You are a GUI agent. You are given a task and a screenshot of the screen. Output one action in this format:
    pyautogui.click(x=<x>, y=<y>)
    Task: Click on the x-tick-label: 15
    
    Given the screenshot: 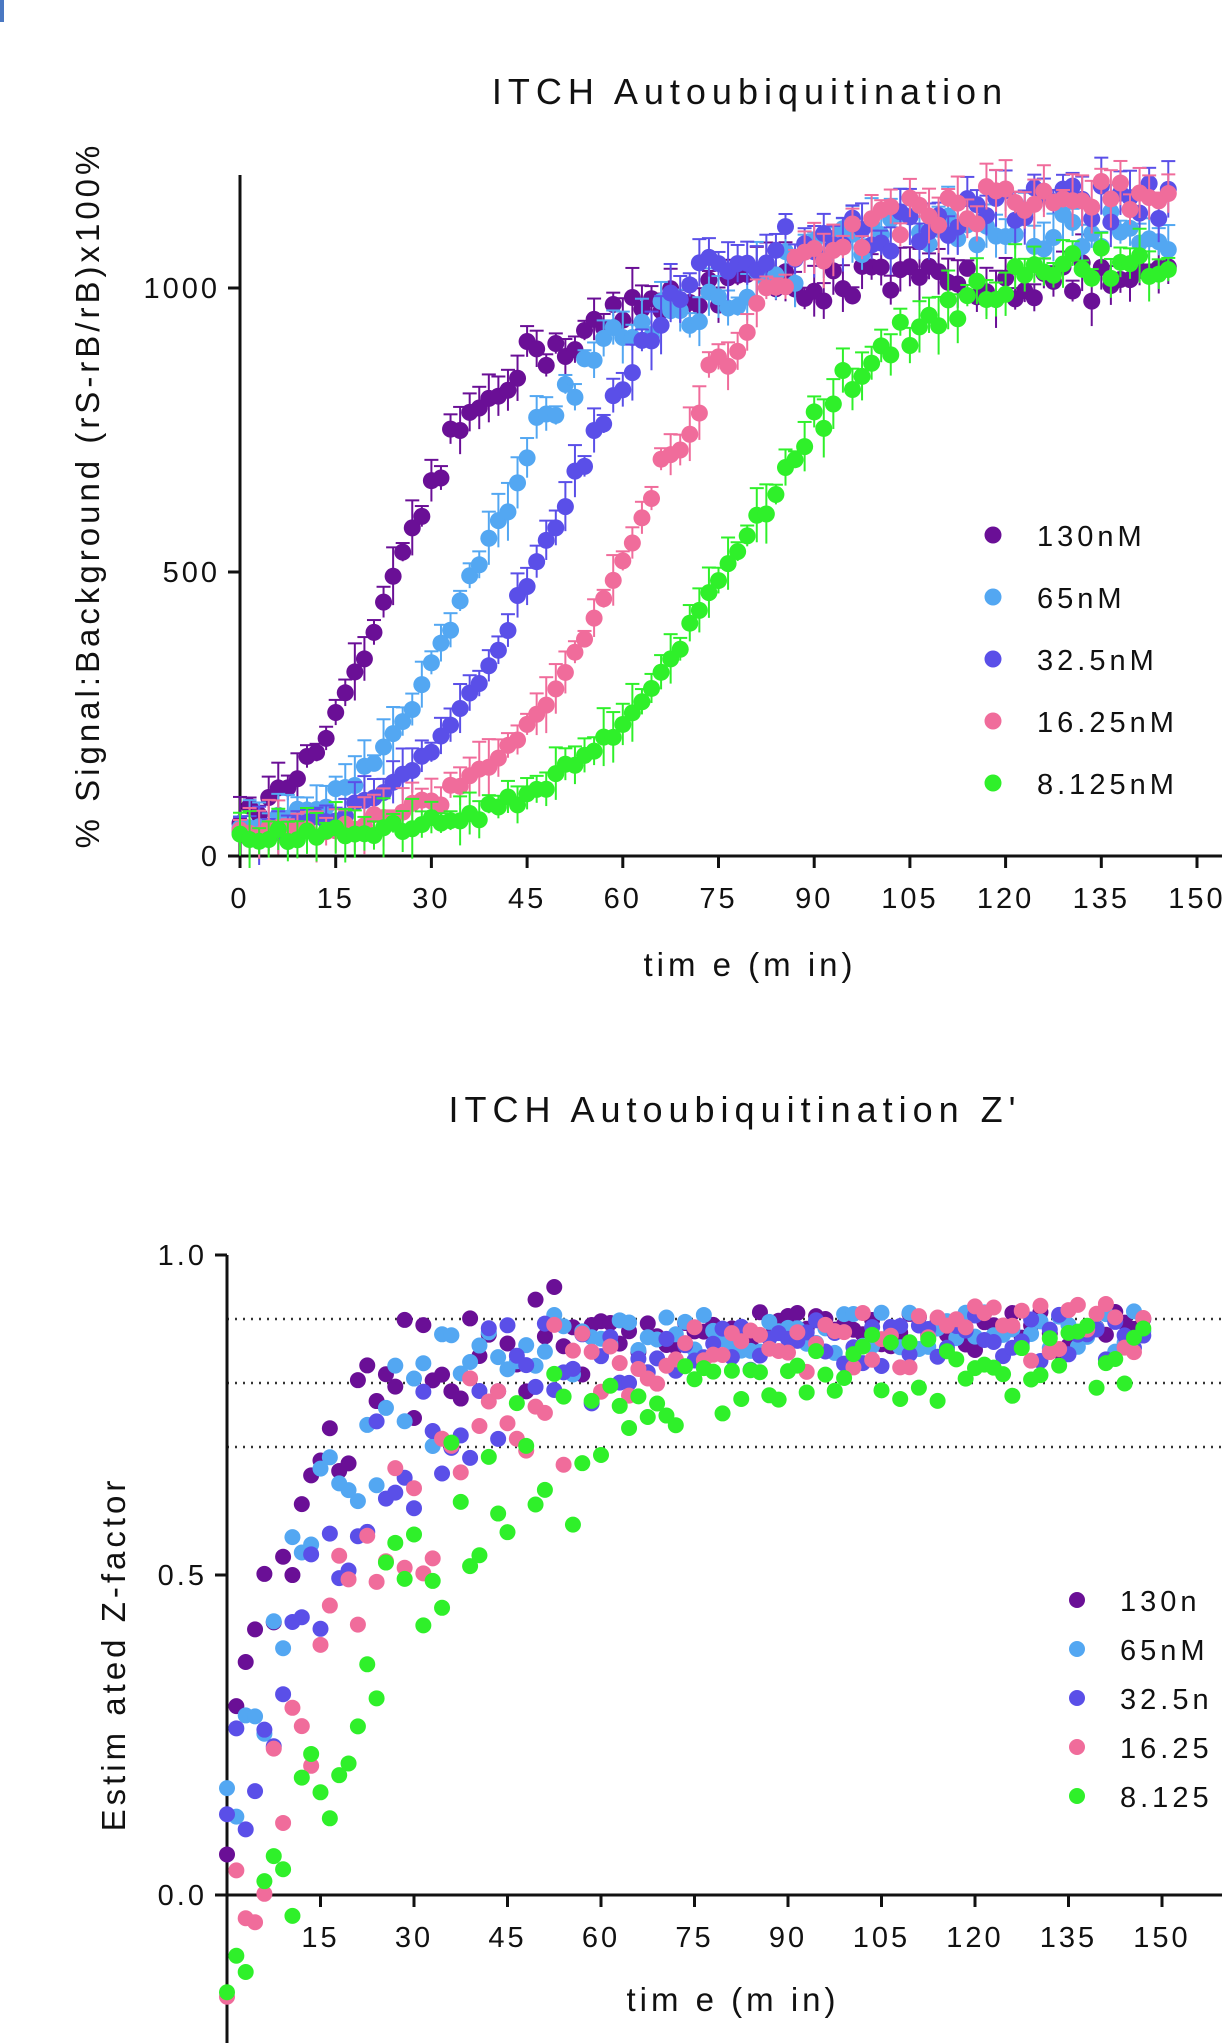 What is the action you would take?
    pyautogui.click(x=320, y=1938)
    